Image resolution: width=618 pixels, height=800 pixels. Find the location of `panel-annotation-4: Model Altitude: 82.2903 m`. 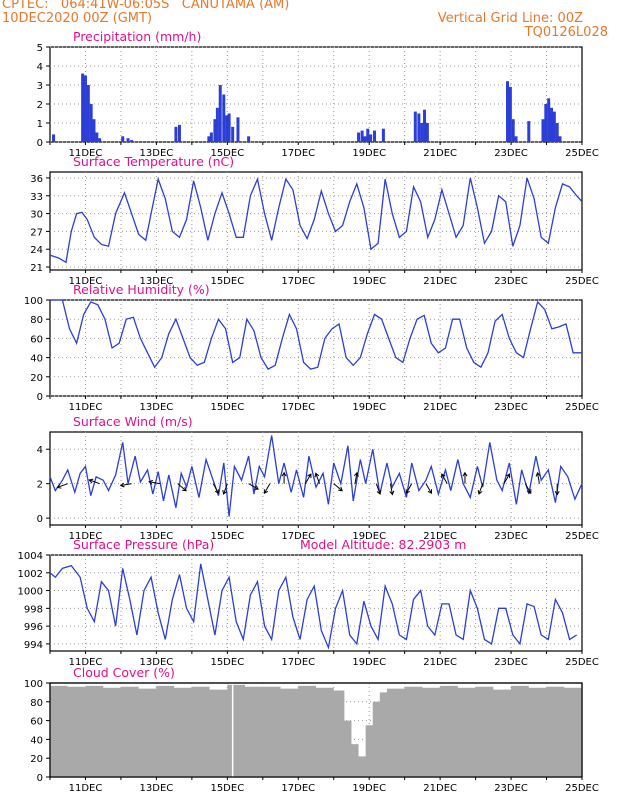

panel-annotation-4: Model Altitude: 82.2903 m is located at coordinates (383, 544).